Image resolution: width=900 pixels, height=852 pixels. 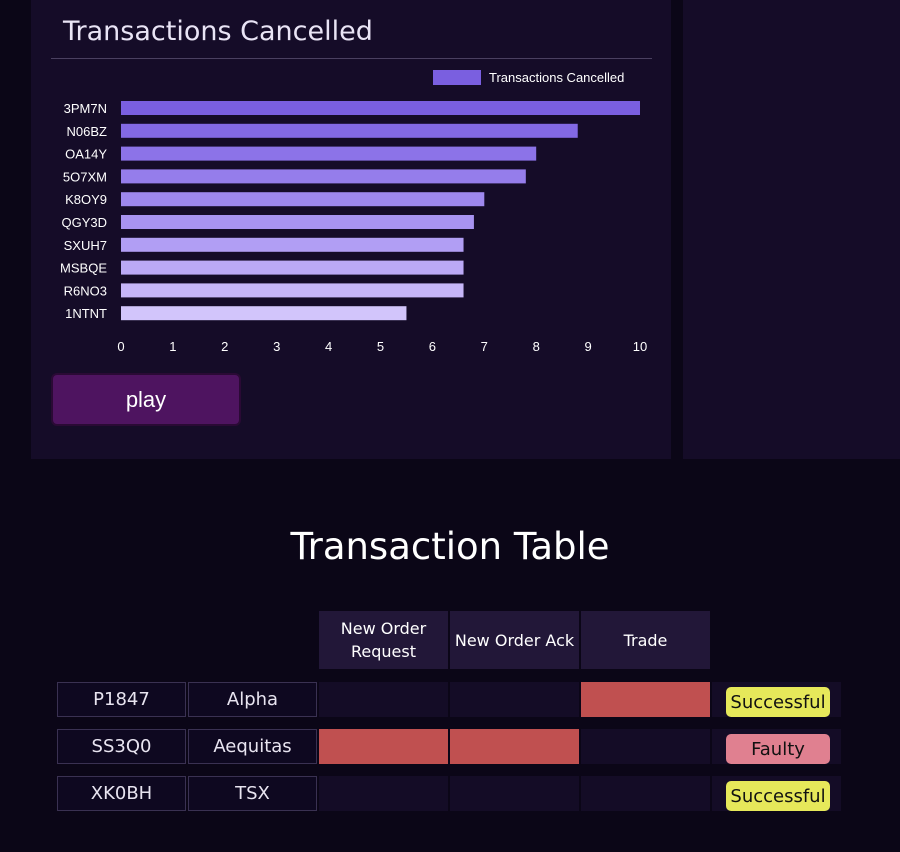 What do you see at coordinates (328, 346) in the screenshot?
I see `x-tick-label: 4` at bounding box center [328, 346].